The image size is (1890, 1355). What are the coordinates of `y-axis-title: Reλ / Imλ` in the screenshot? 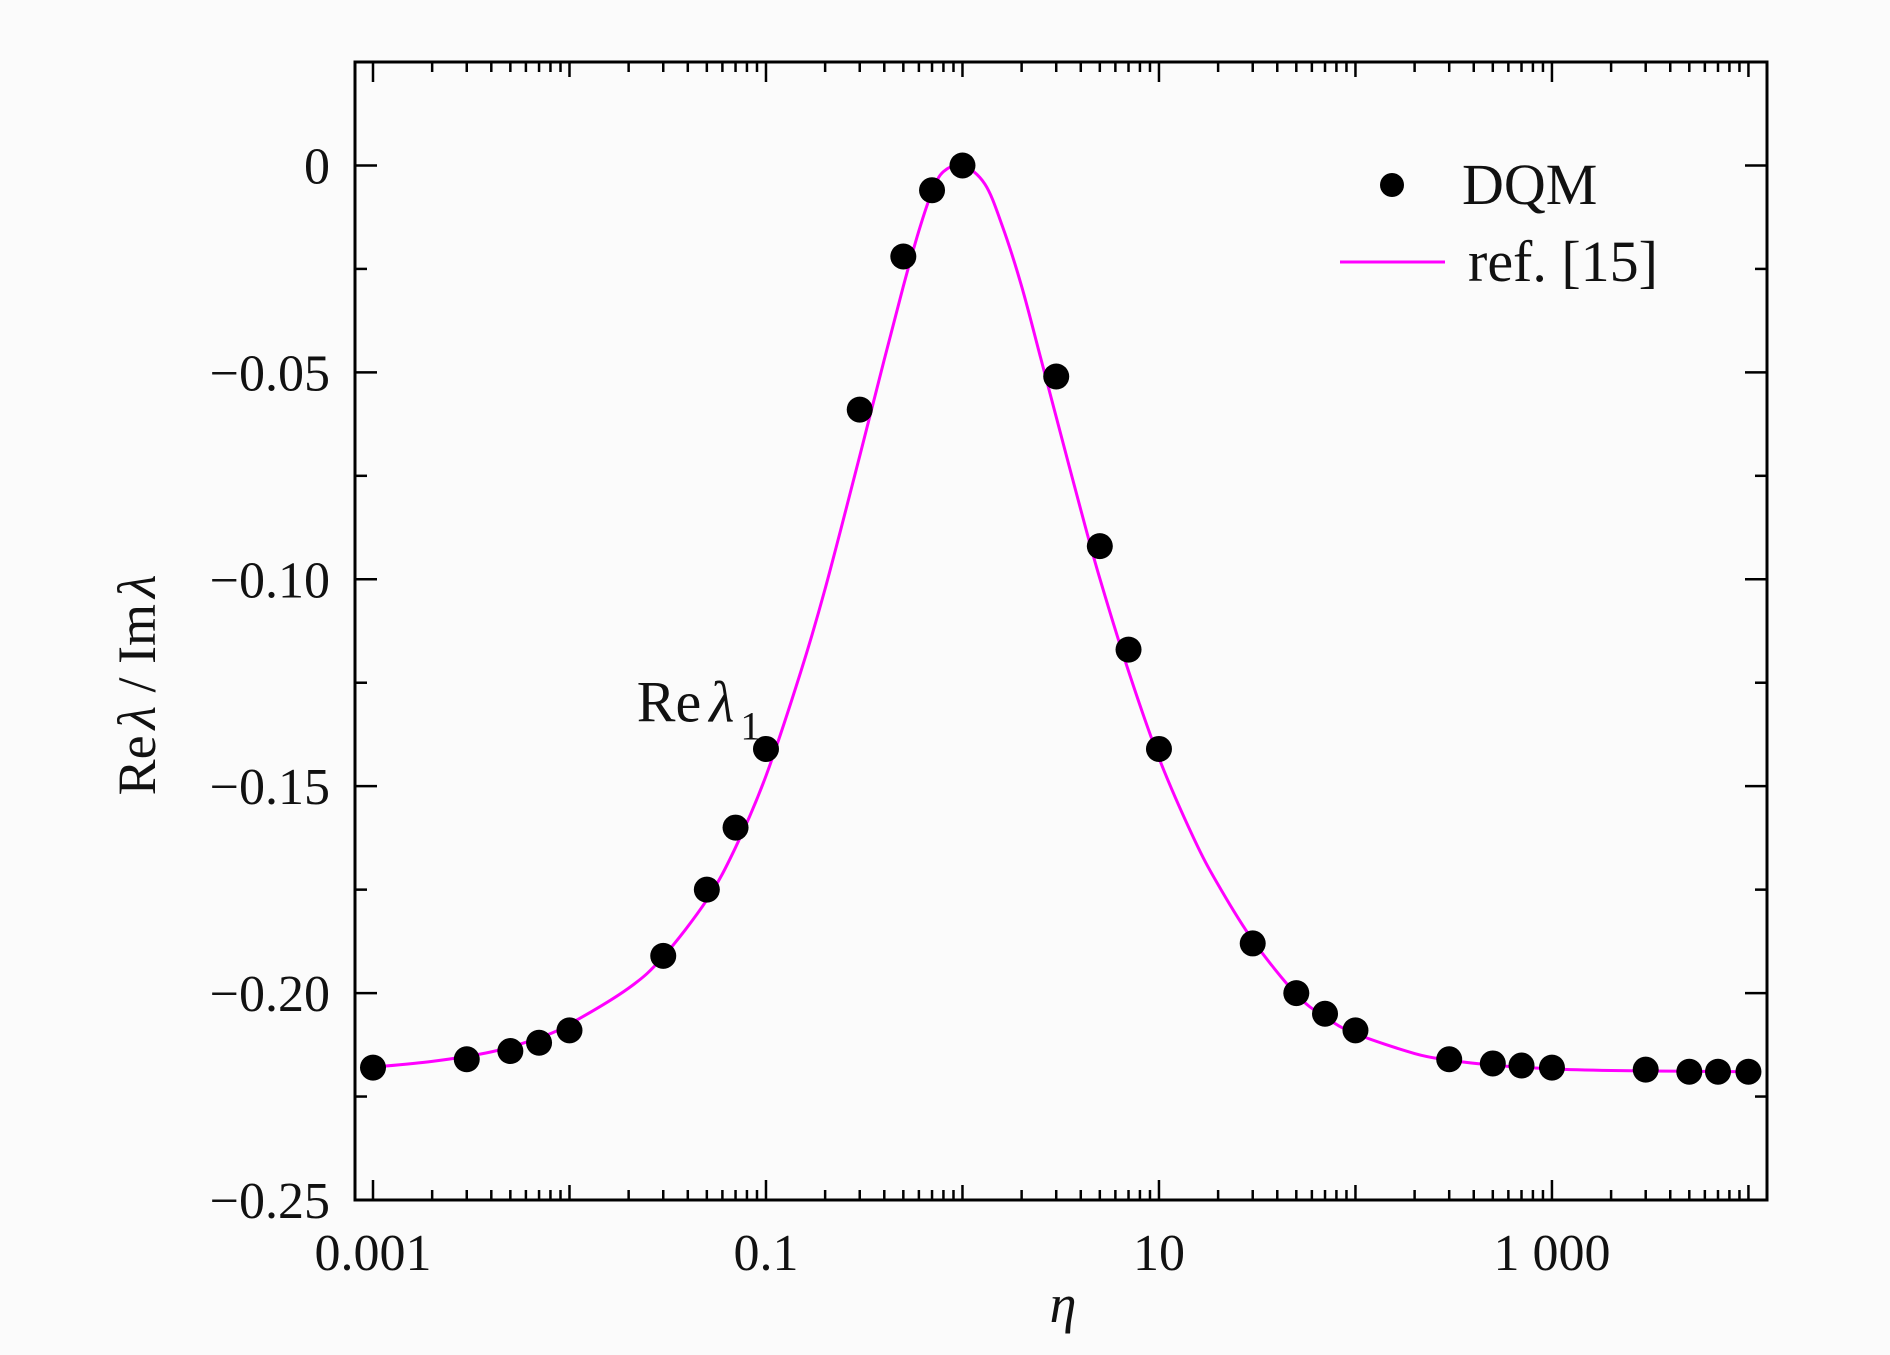 It's located at (137, 685).